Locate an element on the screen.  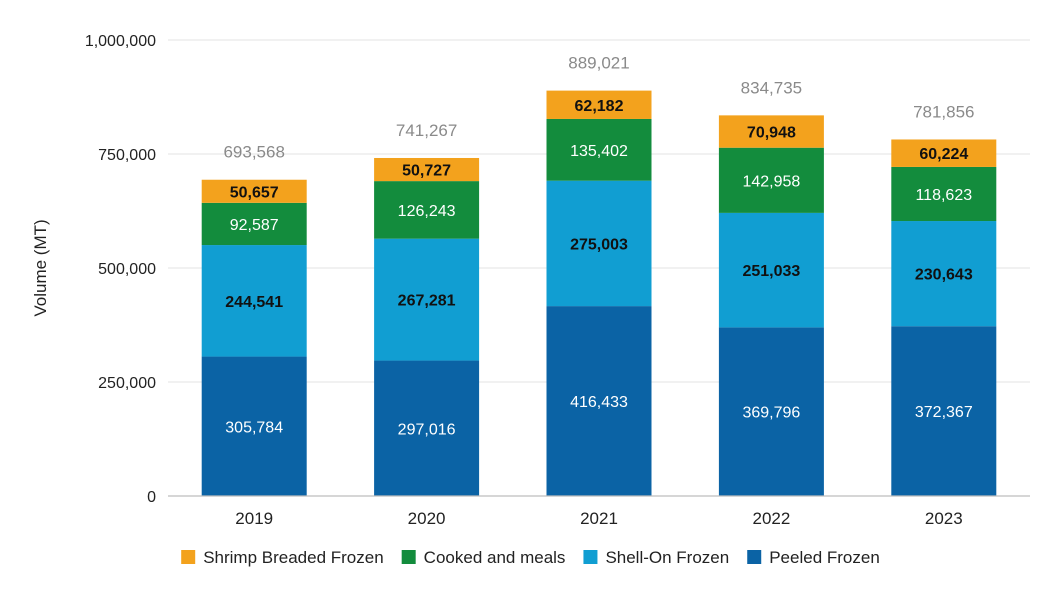
y-tick-label: 1,000,000 is located at coordinates (120, 41).